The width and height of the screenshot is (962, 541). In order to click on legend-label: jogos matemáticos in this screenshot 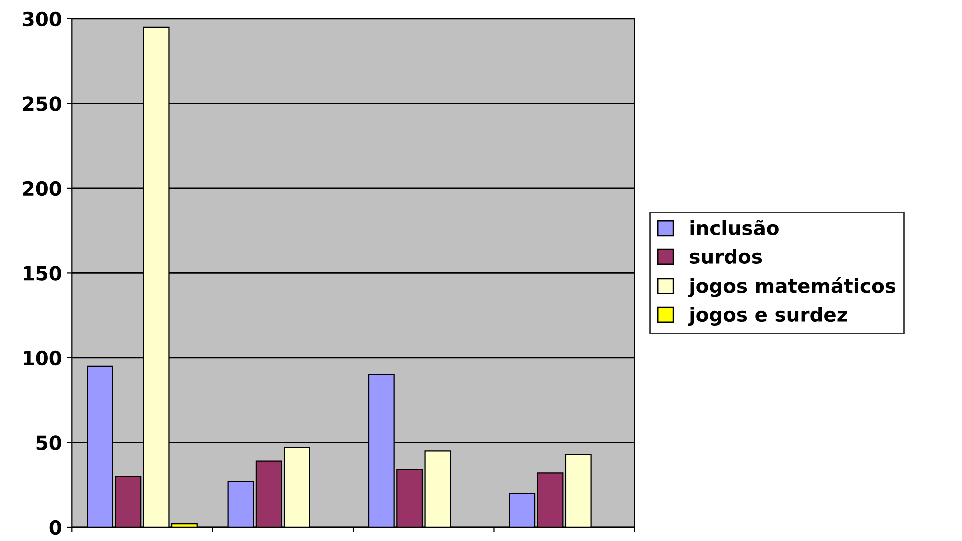, I will do `click(792, 288)`.